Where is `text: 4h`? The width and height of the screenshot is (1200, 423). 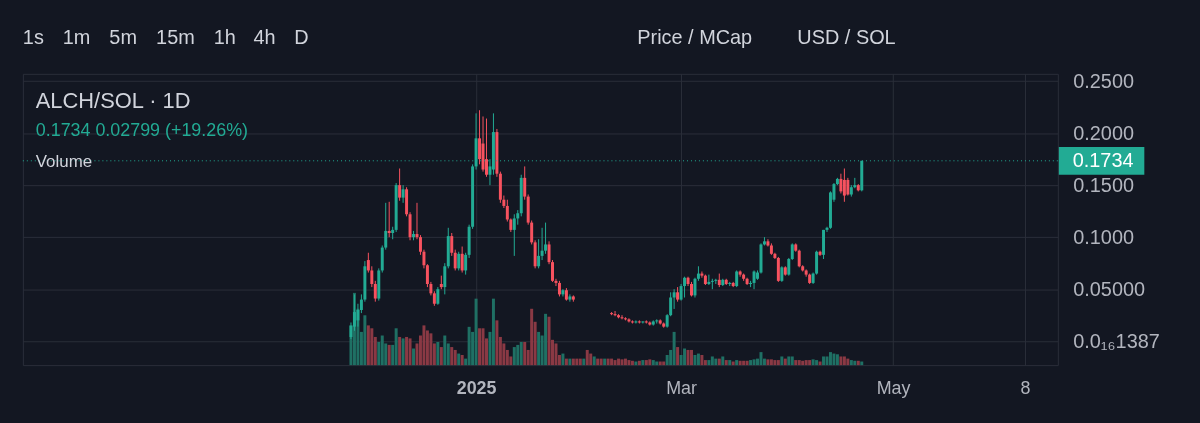 text: 4h is located at coordinates (264, 37).